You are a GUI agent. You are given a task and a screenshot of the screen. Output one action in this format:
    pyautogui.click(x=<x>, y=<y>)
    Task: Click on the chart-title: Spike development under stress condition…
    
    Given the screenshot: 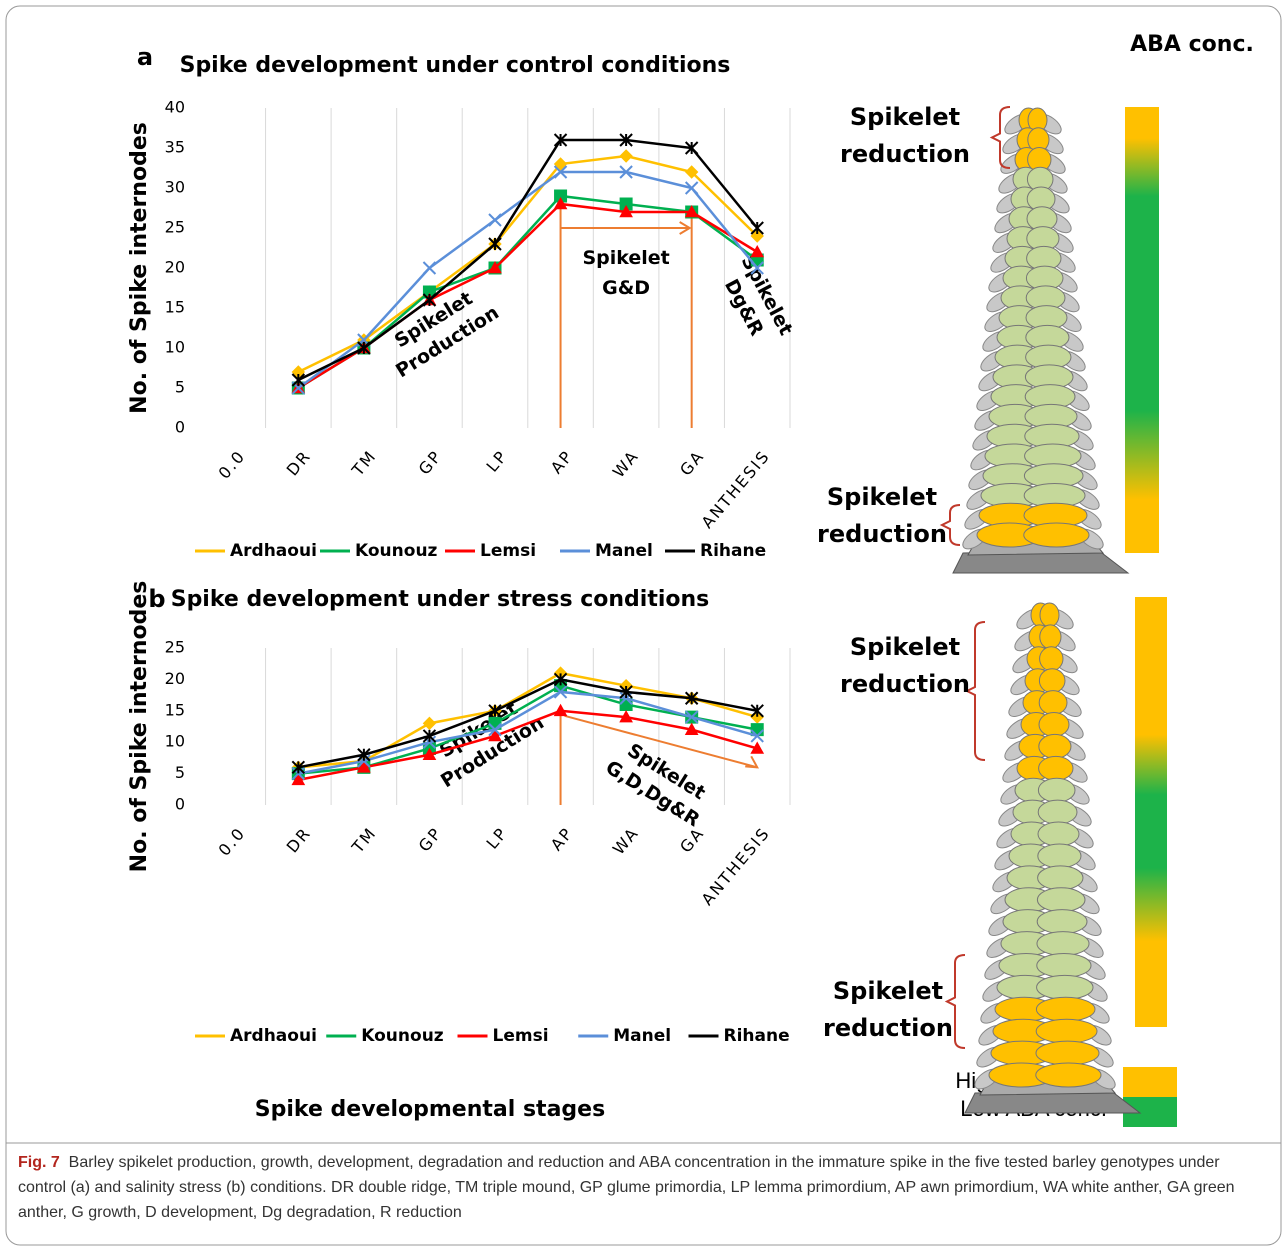 What is the action you would take?
    pyautogui.click(x=440, y=599)
    